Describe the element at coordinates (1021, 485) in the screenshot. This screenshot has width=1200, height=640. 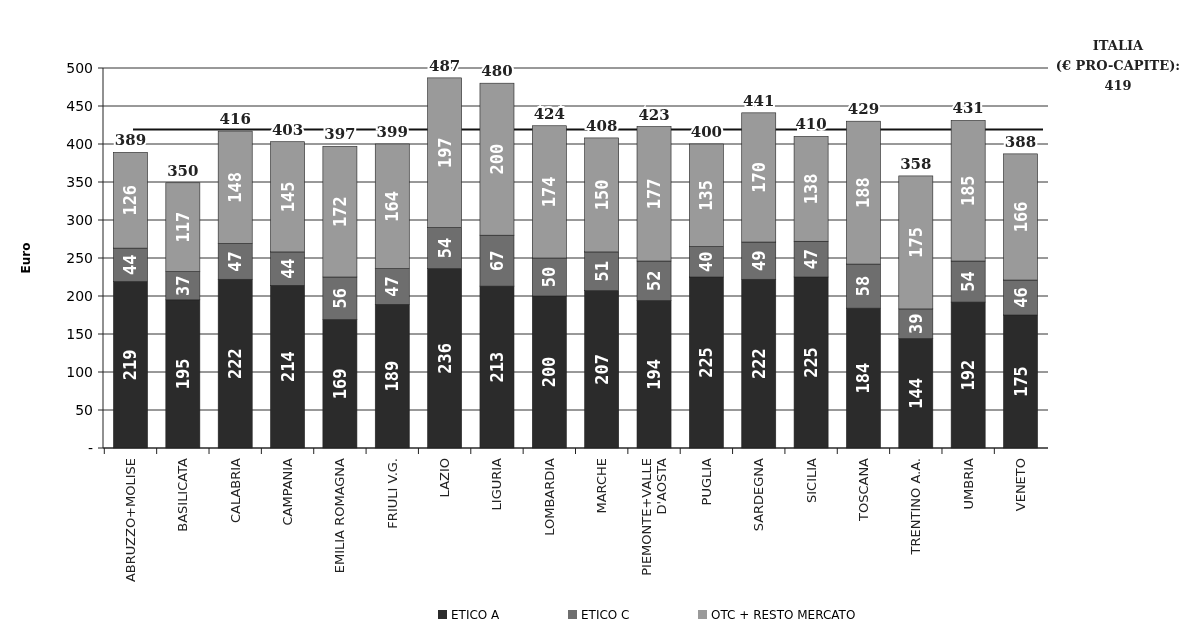
I see `x-tick-label: VENETO` at that location.